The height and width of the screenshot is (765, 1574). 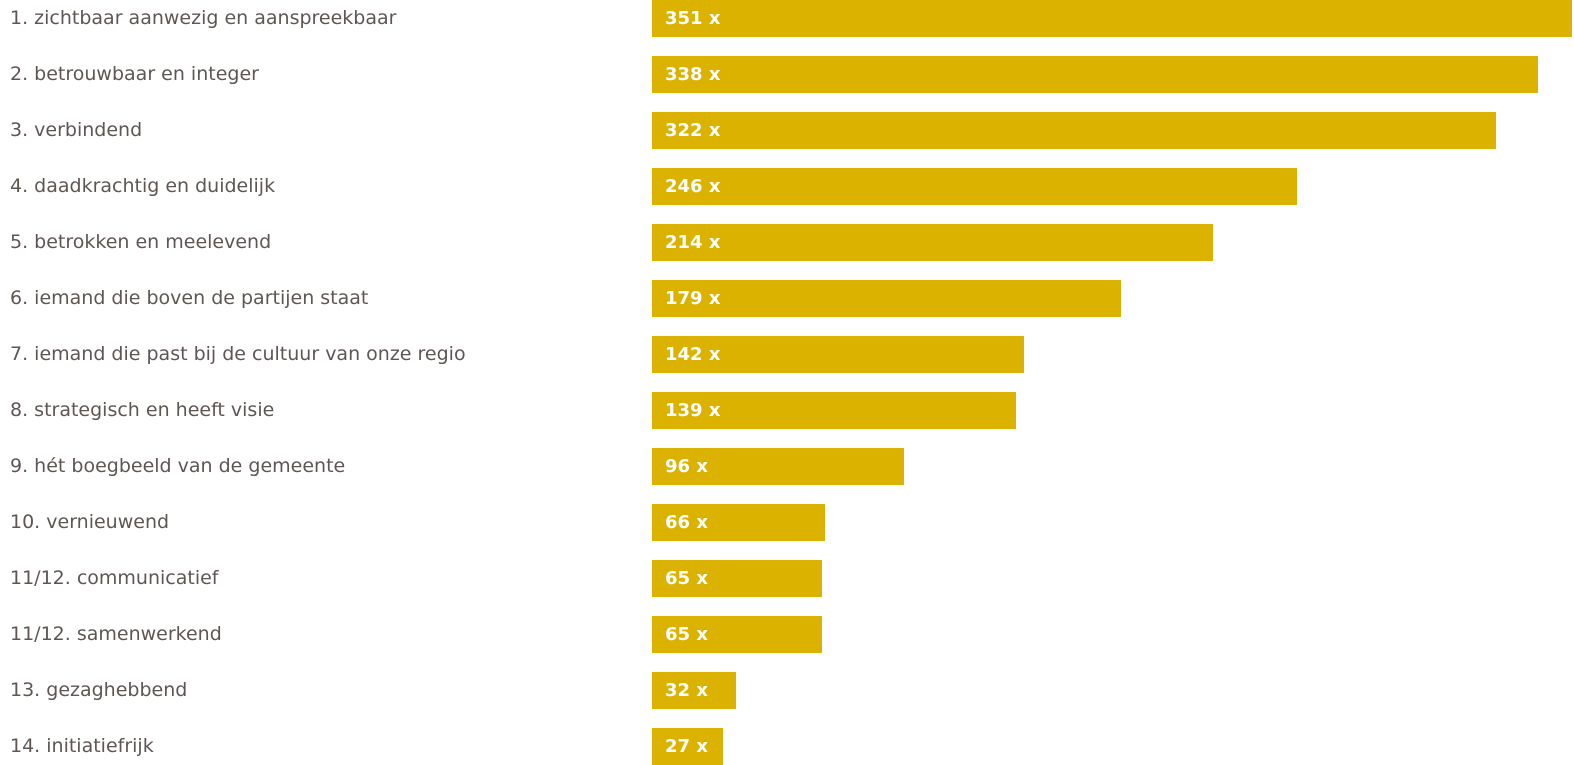 What do you see at coordinates (82, 746) in the screenshot?
I see `category-label: 14. initiatiefrijk` at bounding box center [82, 746].